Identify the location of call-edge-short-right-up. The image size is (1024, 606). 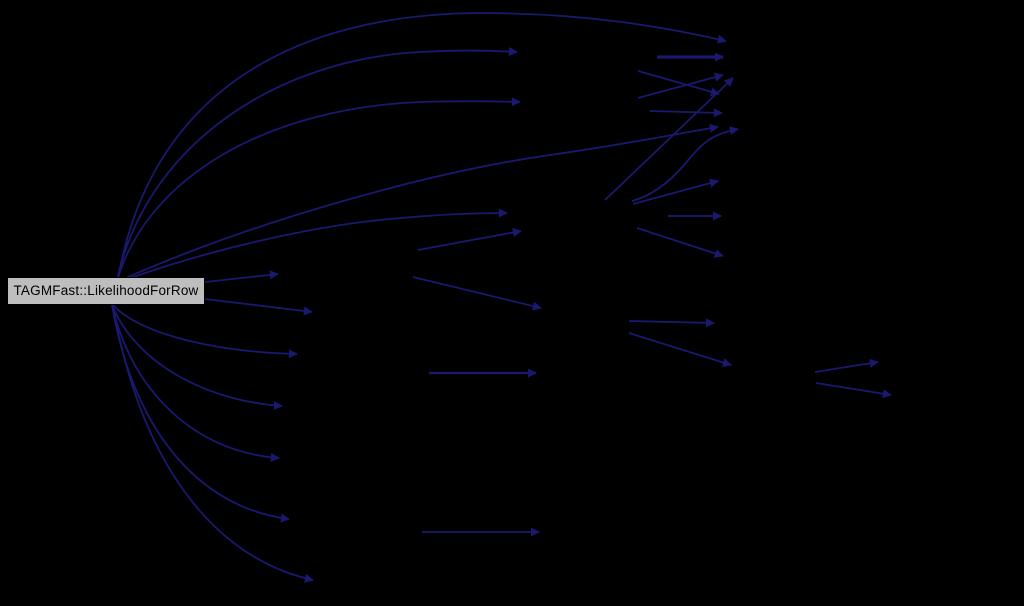
(241, 276).